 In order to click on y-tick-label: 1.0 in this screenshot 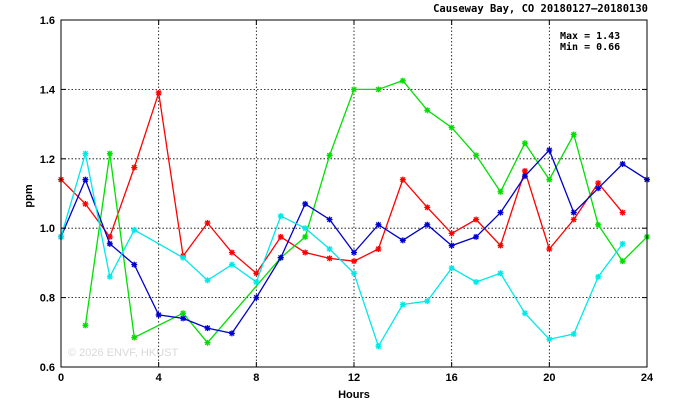, I will do `click(47, 229)`.